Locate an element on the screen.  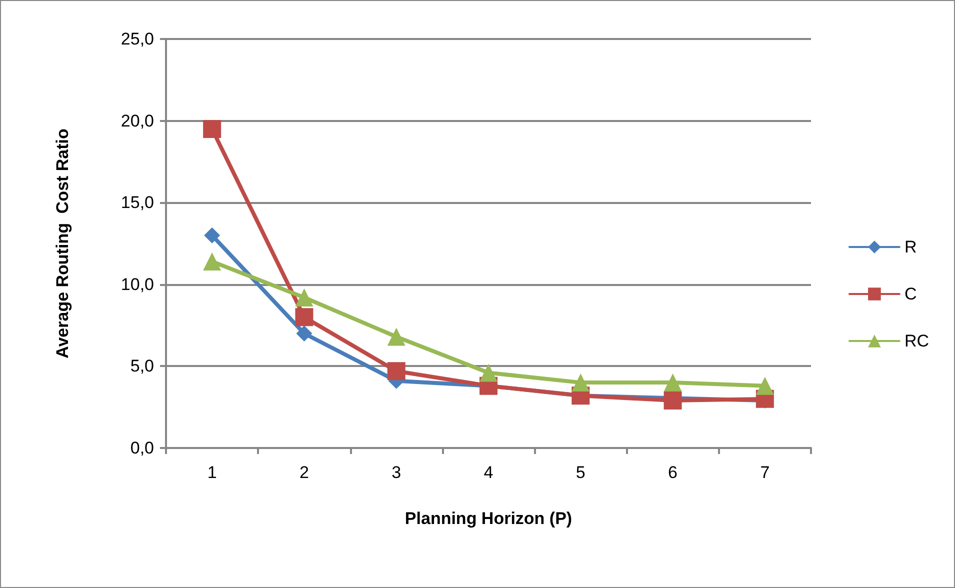
y-tick-label: 10,0 is located at coordinates (137, 284).